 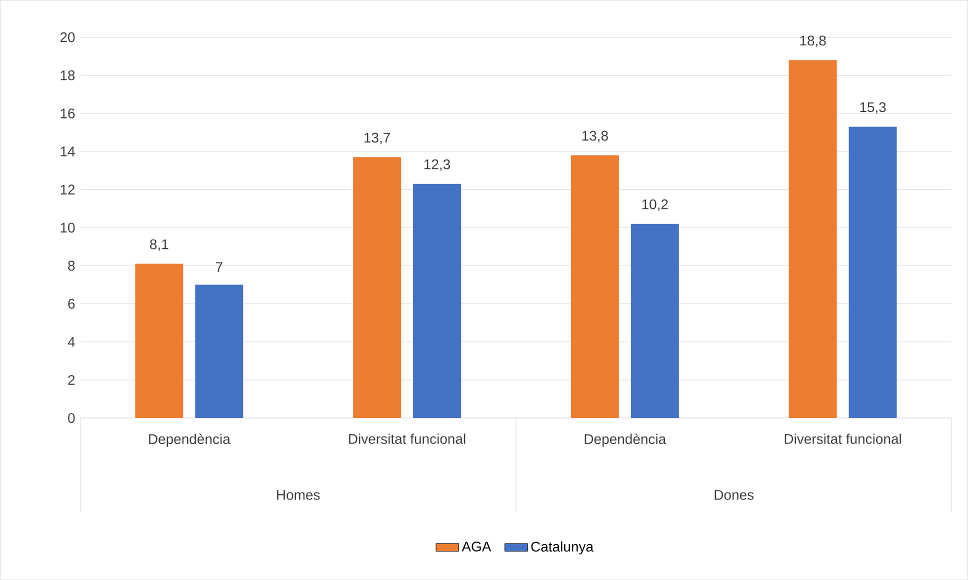 I want to click on y-tick-label: 18, so click(x=67, y=75).